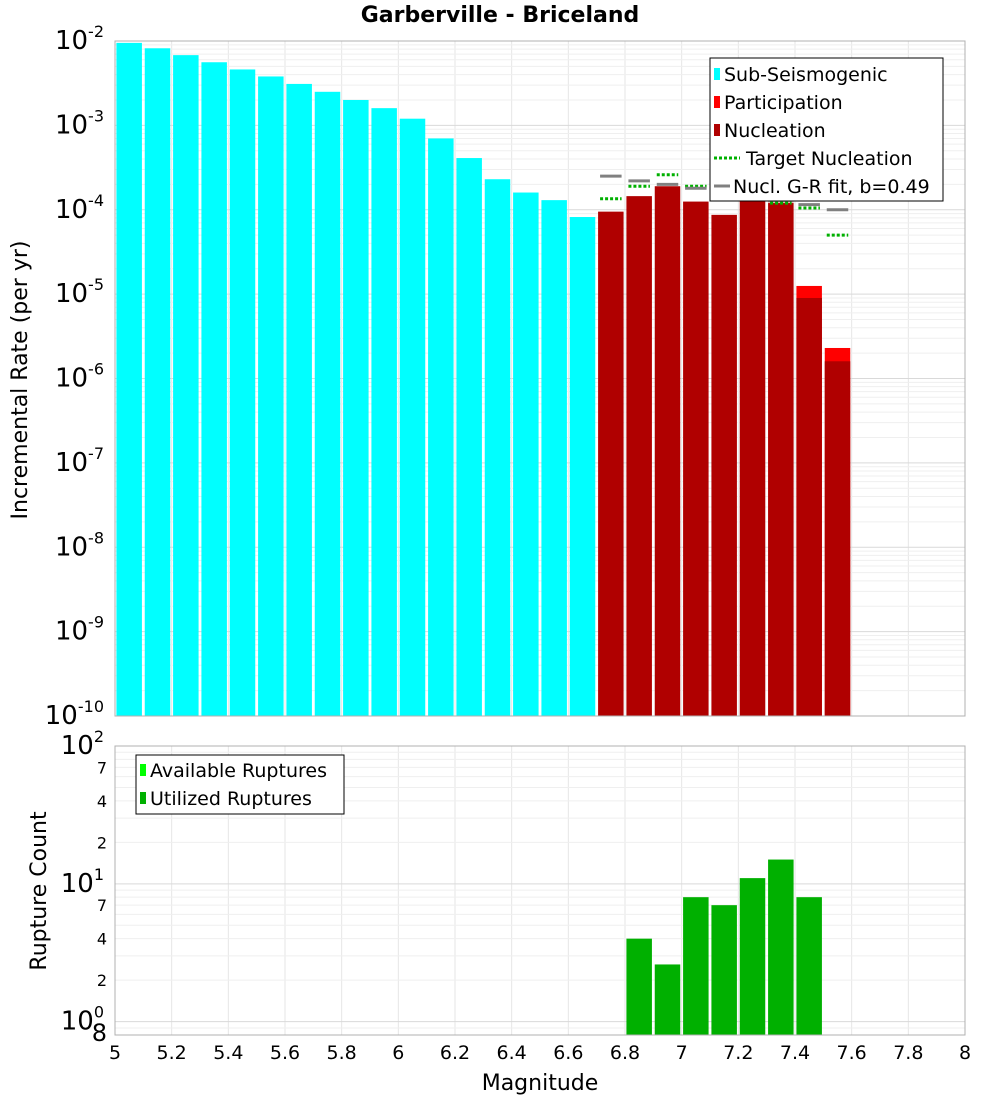  Describe the element at coordinates (172, 1053) in the screenshot. I see `x-tick-label: 5.2` at that location.